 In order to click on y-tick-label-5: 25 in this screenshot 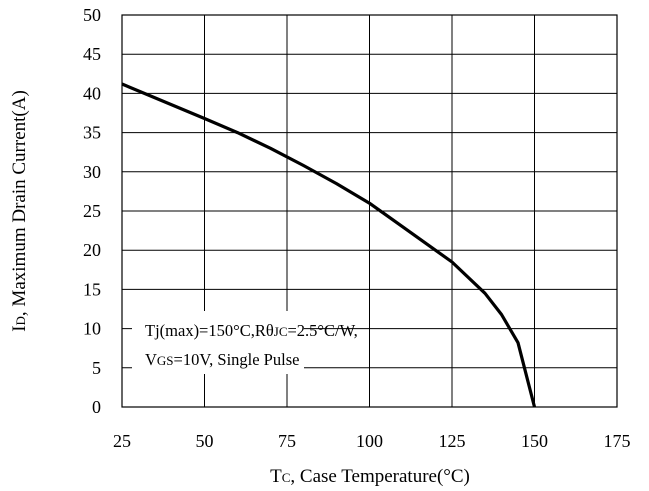, I will do `click(92, 211)`.